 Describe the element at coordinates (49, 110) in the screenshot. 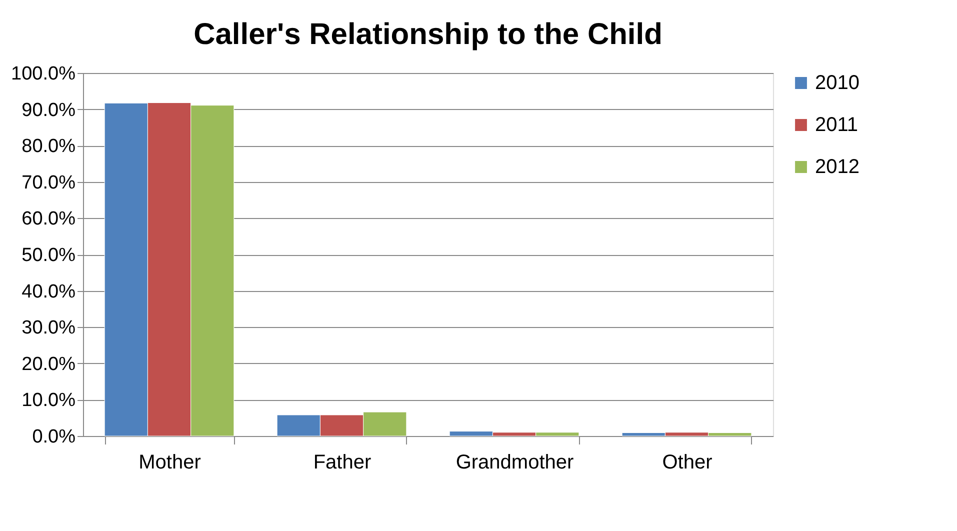

I see `y-tick-label: 90.0%` at that location.